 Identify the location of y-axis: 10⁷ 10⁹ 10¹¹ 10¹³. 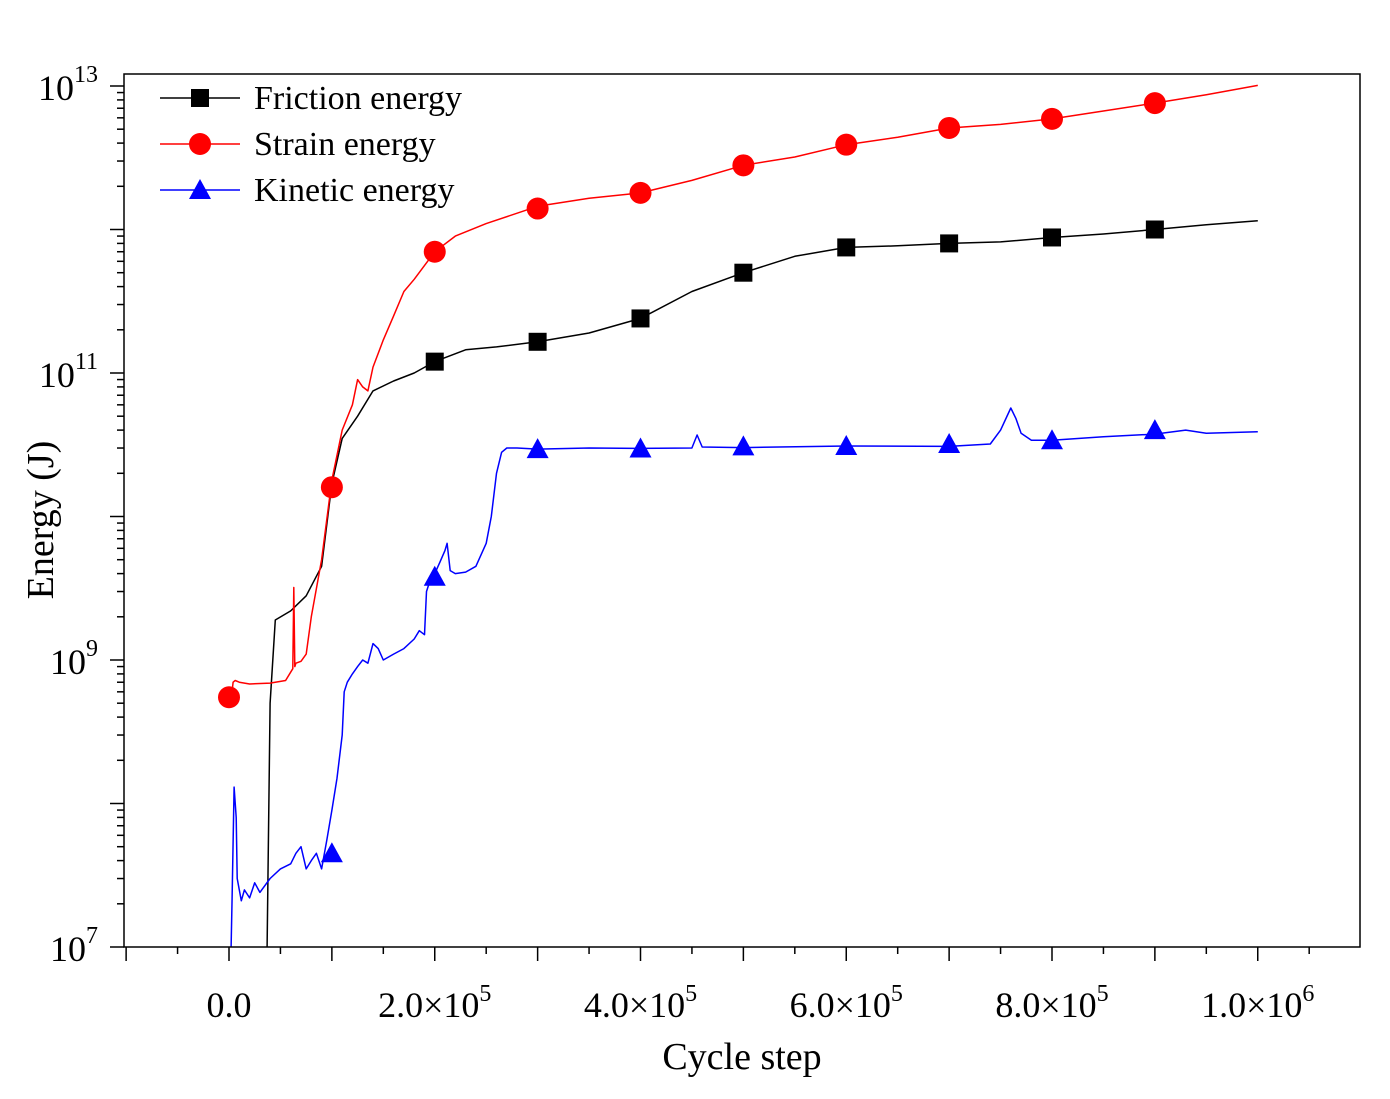
(81, 515).